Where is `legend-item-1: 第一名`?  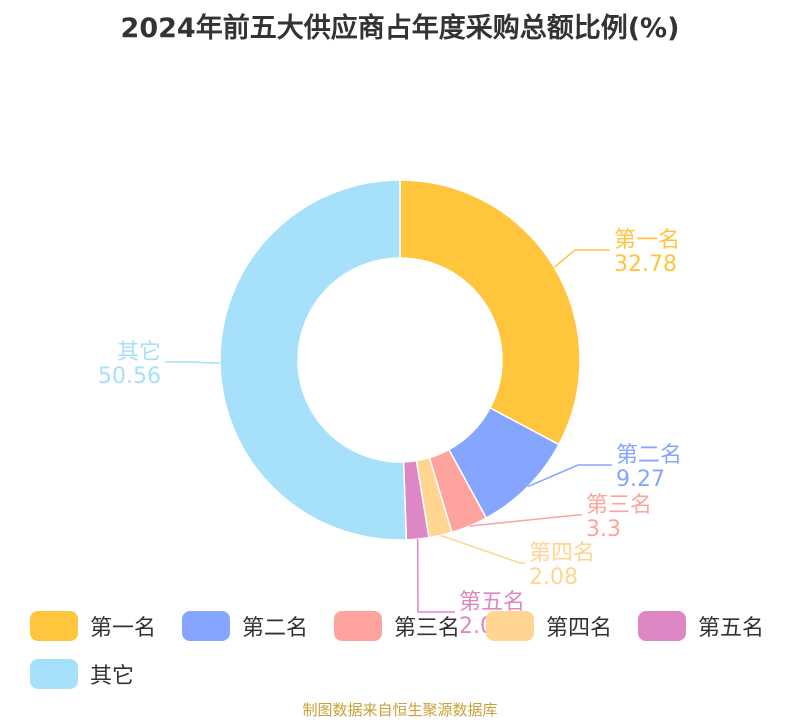 legend-item-1: 第一名 is located at coordinates (93, 626).